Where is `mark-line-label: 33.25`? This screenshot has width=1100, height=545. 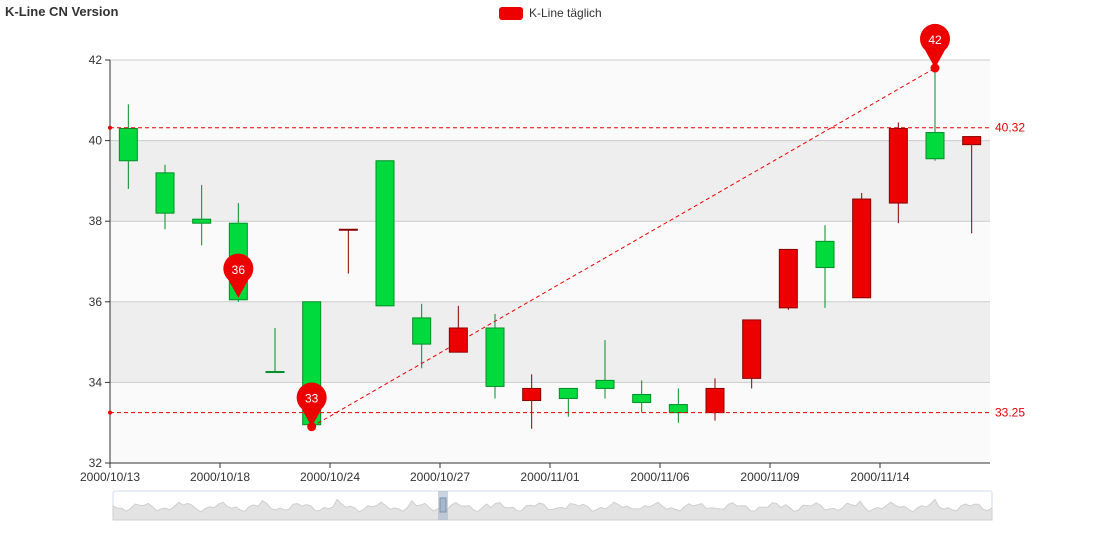
mark-line-label: 33.25 is located at coordinates (1010, 413).